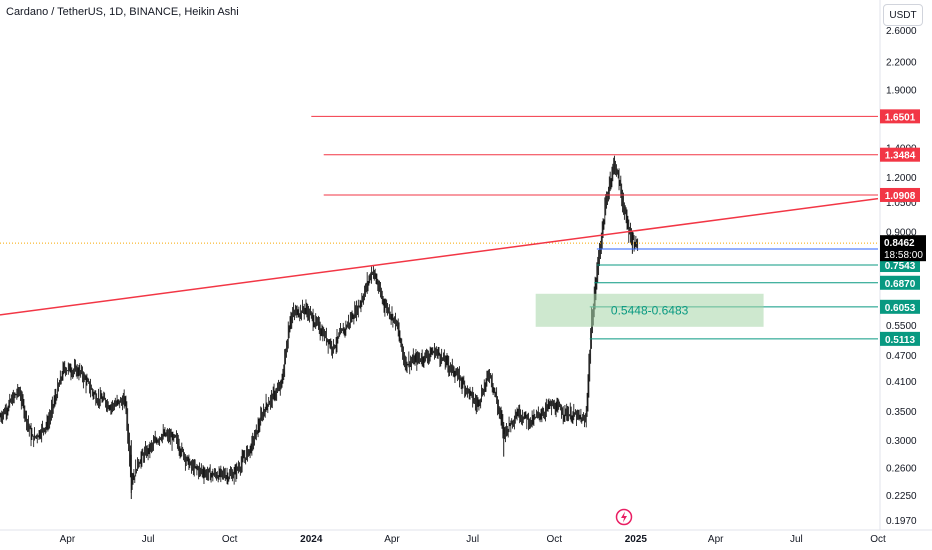  I want to click on y-tick-label: 2.2000, so click(901, 63).